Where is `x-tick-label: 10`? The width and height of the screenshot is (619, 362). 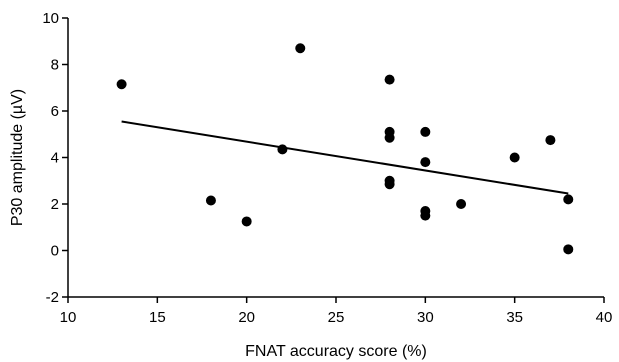 x-tick-label: 10 is located at coordinates (68, 317).